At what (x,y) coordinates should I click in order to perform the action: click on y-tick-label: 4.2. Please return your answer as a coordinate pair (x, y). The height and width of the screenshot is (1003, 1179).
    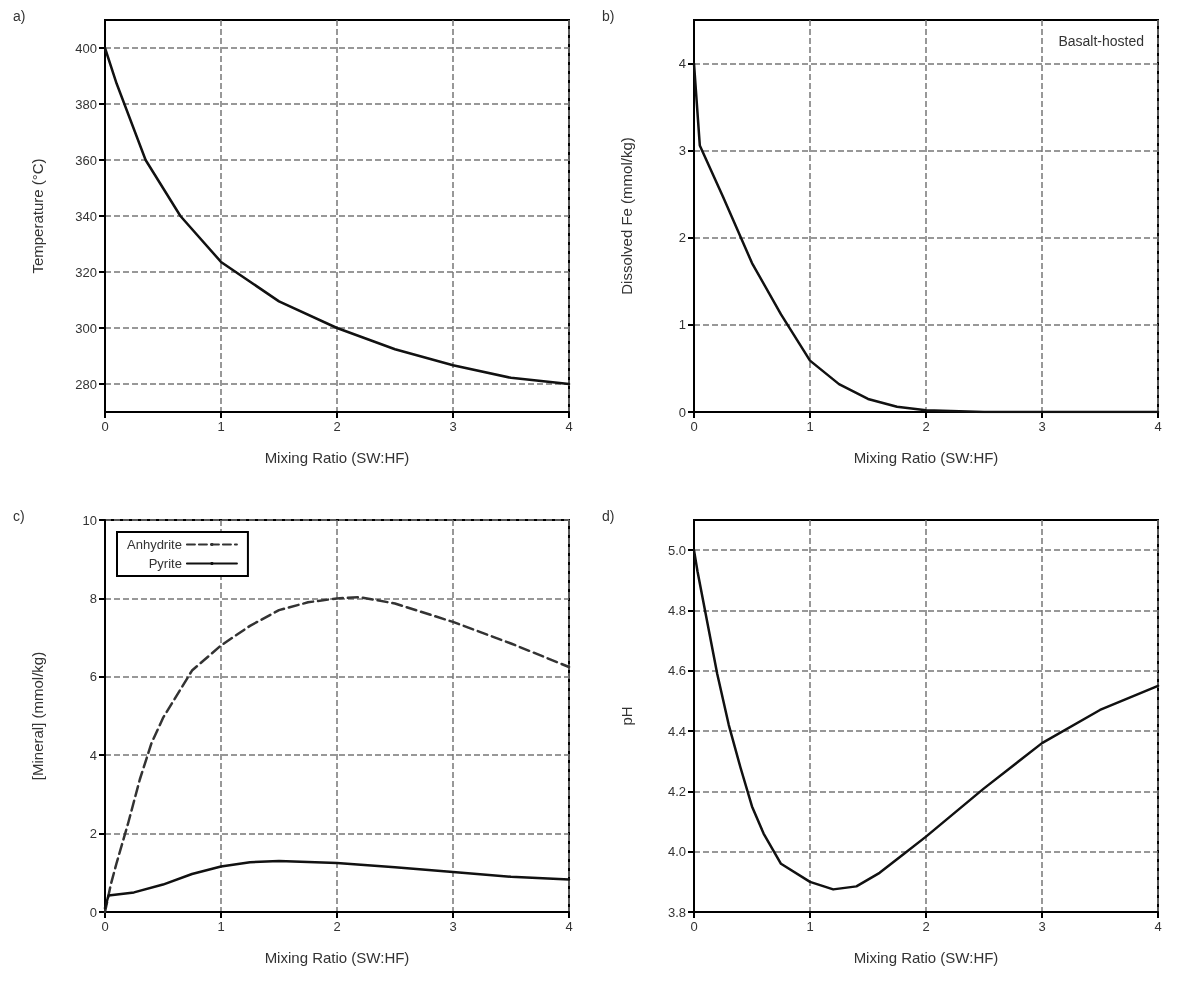
    Looking at the image, I should click on (676, 791).